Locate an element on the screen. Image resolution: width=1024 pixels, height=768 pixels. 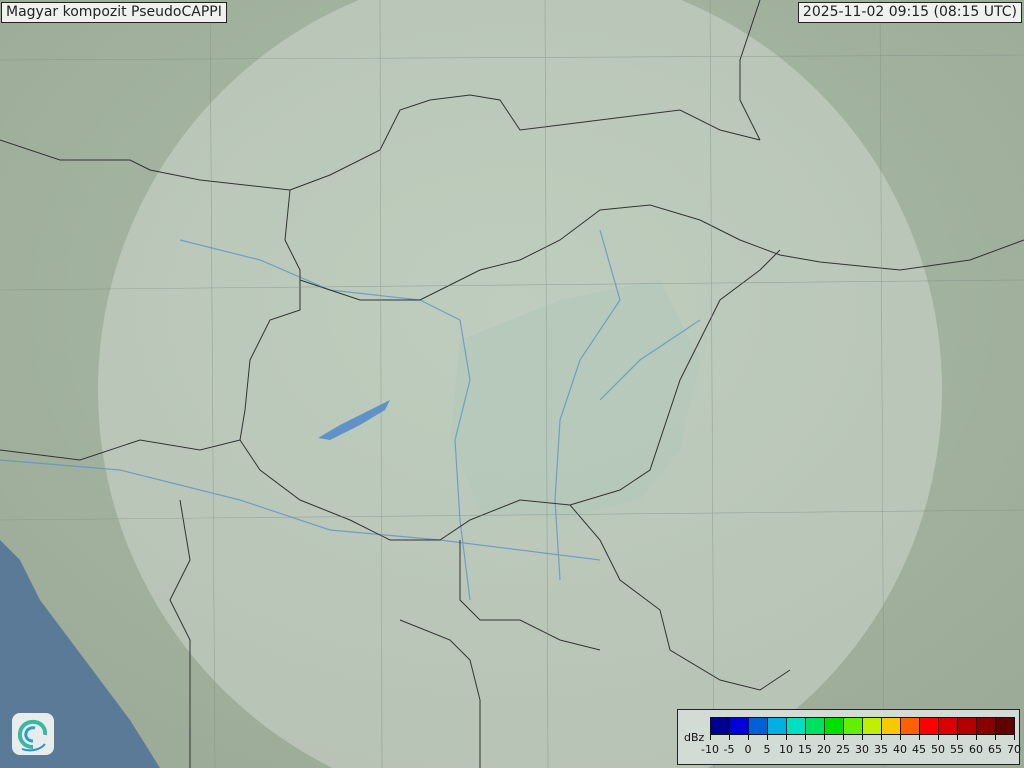
dbz-legend: dBz -10 -5 0 5 10 15 20 25 30 35 40 45 50 55 60 65 70 is located at coordinates (849, 737).